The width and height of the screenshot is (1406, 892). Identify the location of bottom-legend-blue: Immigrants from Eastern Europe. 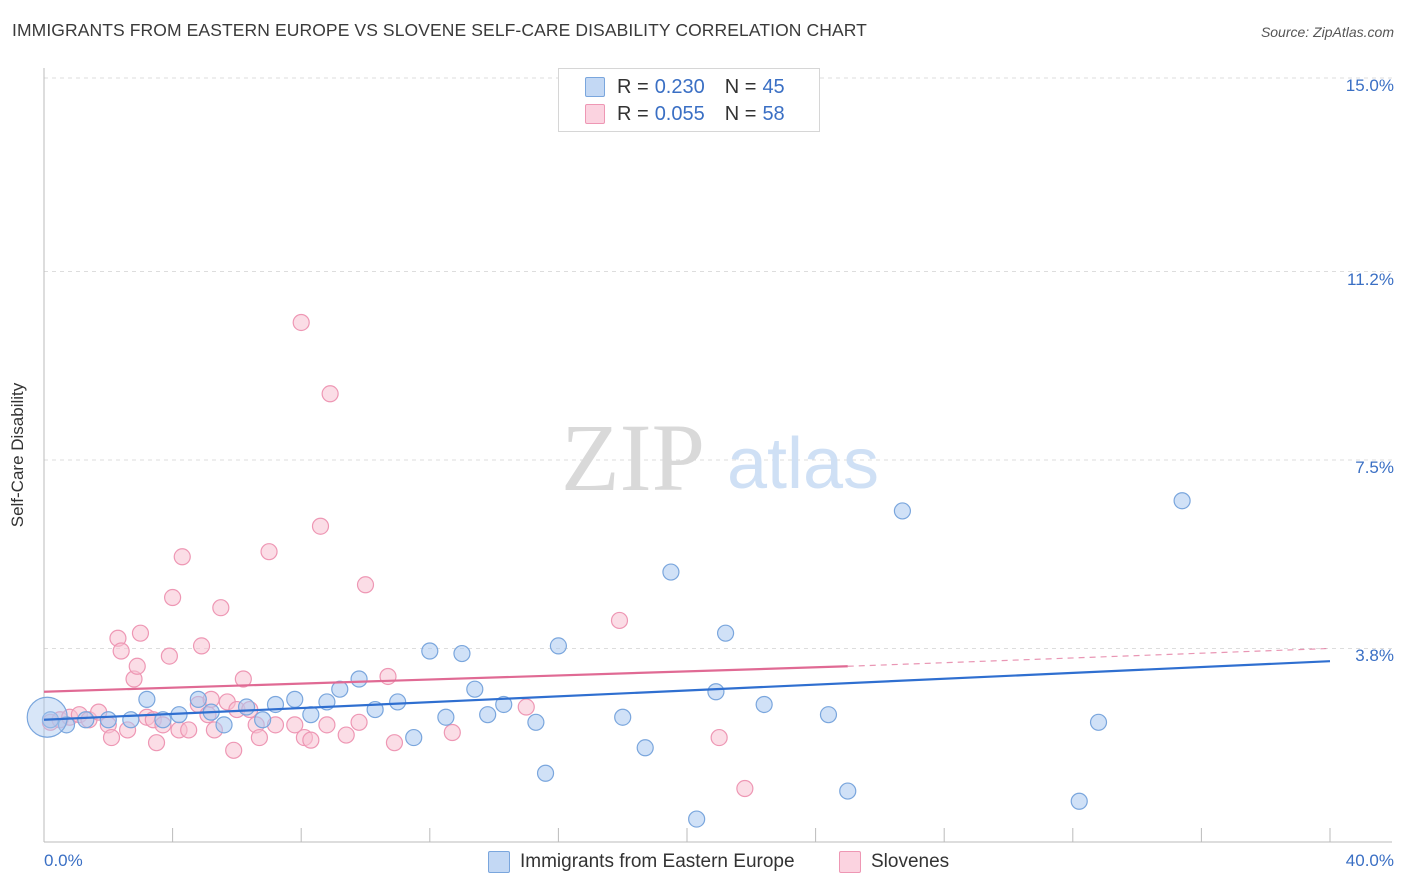
(641, 862).